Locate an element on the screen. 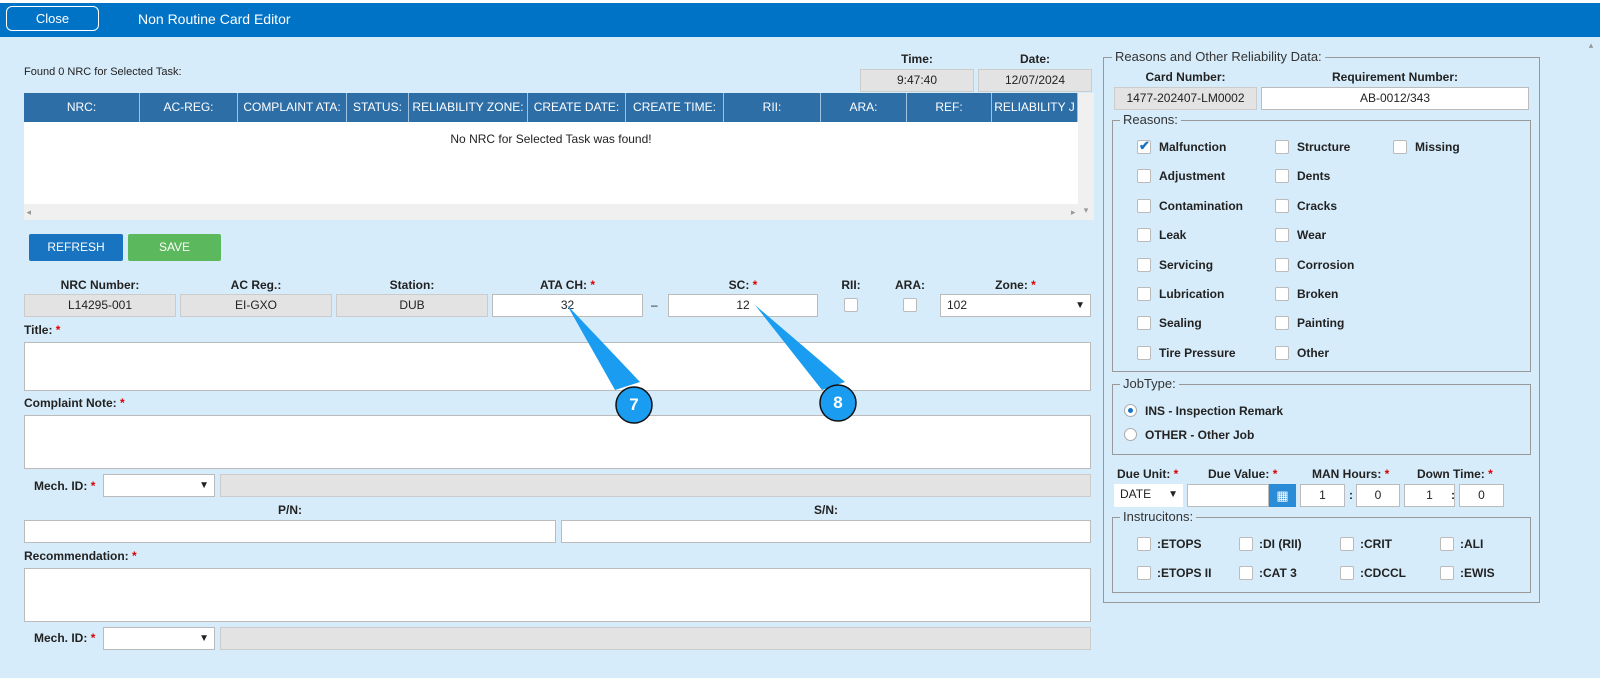  reason-label: Servicing is located at coordinates (1186, 265).